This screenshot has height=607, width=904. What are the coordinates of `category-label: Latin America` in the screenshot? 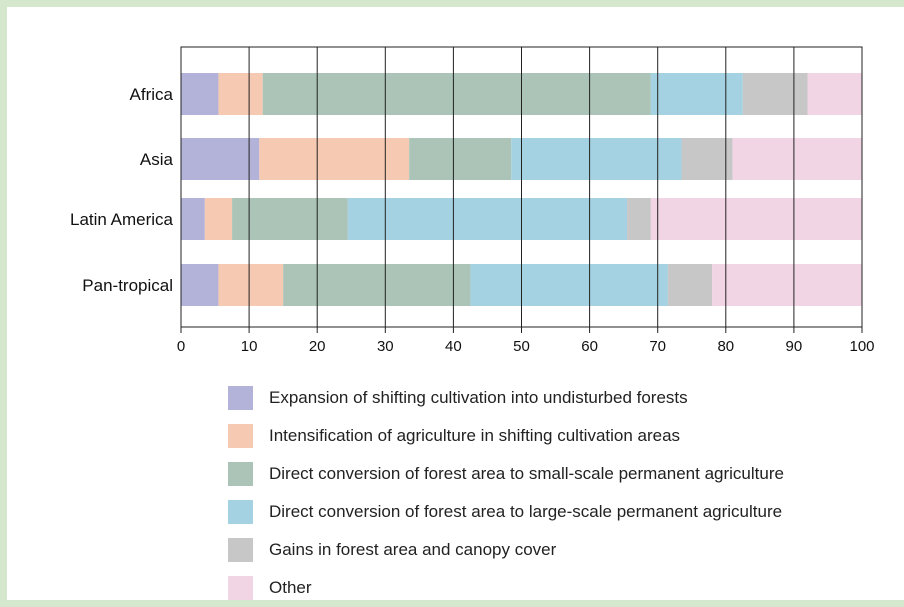 It's located at (122, 219).